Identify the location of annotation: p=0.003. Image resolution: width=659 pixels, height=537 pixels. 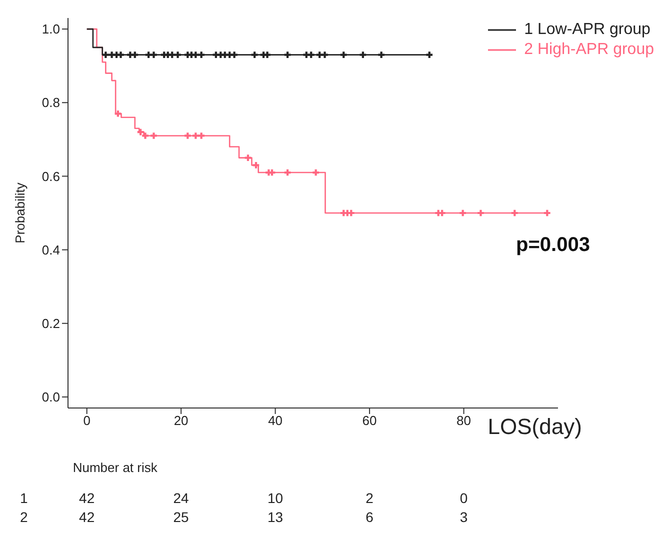
(553, 245).